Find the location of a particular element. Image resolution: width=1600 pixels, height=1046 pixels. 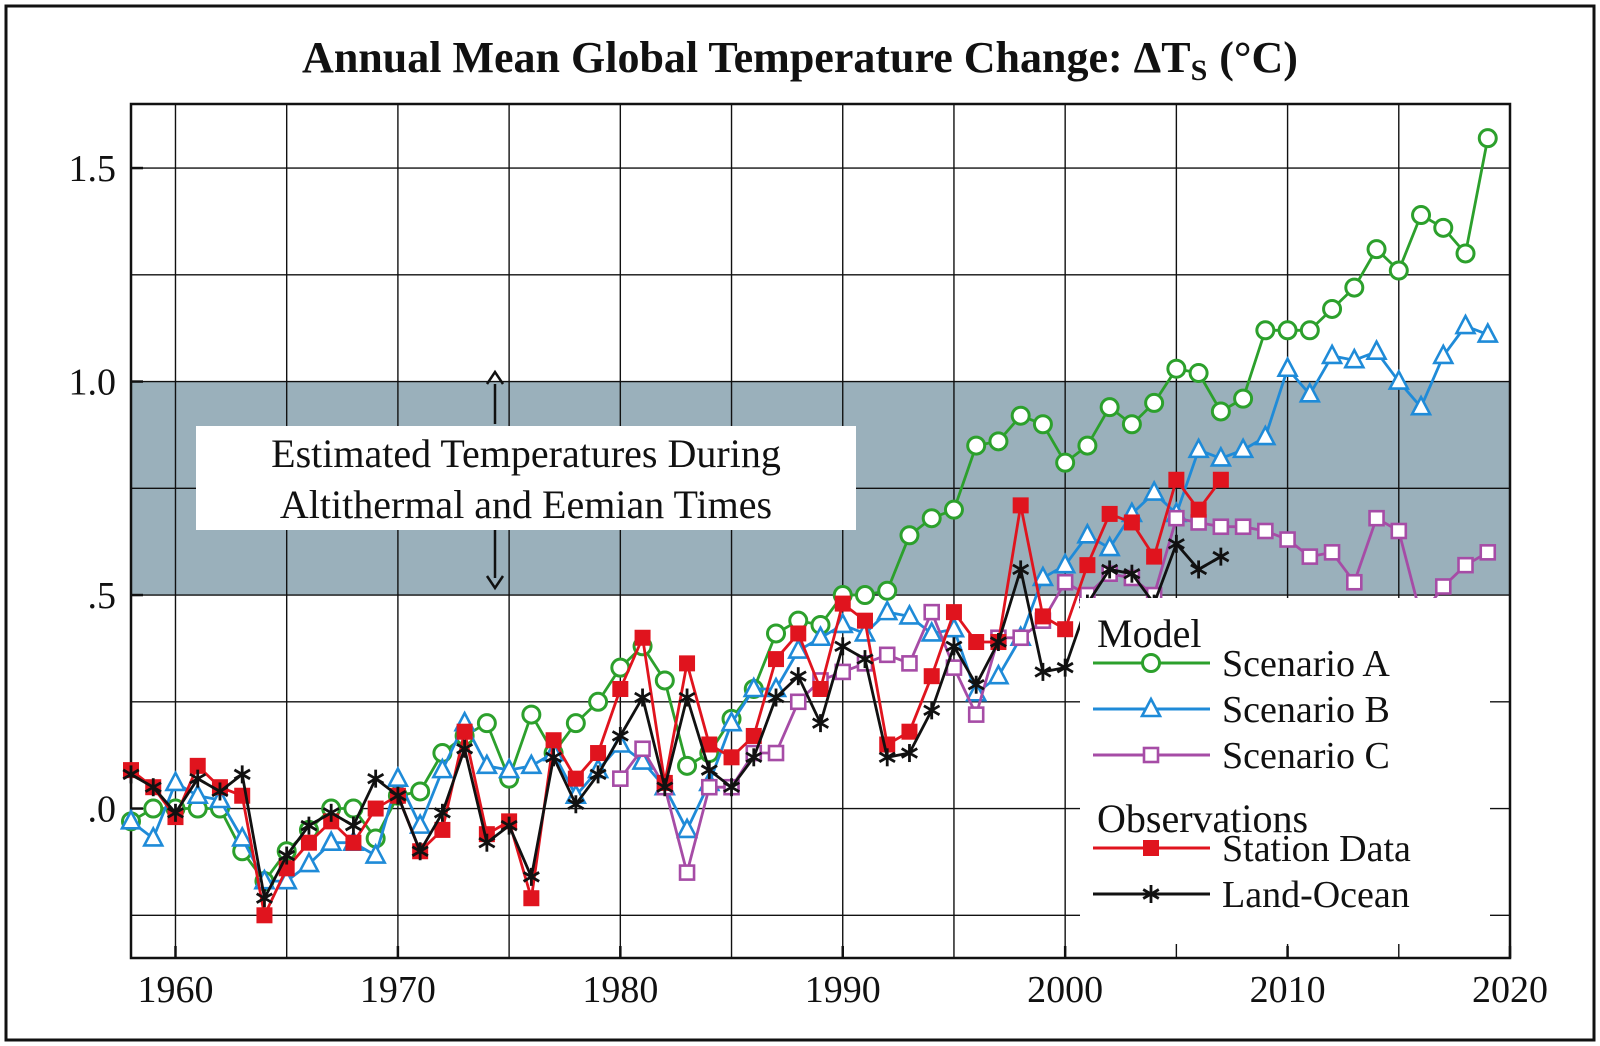

legend-label: Scenario A is located at coordinates (1306, 664).